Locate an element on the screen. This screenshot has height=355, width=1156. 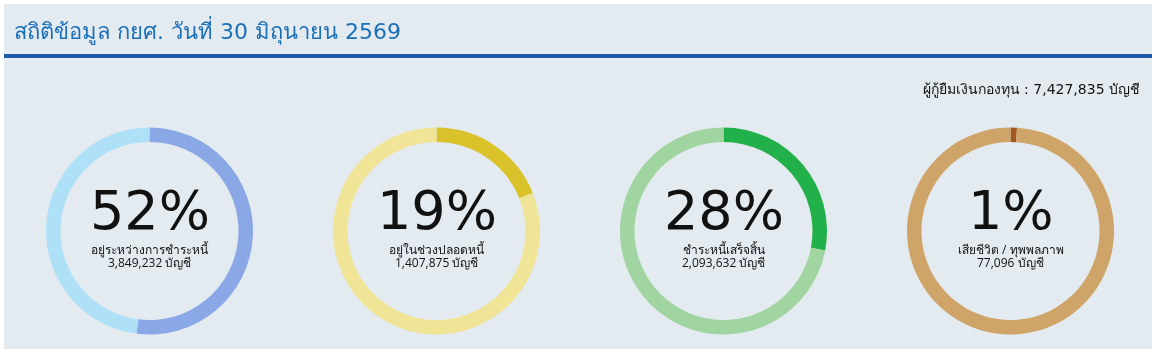
text: 2,093,632 บัญชี is located at coordinates (724, 262).